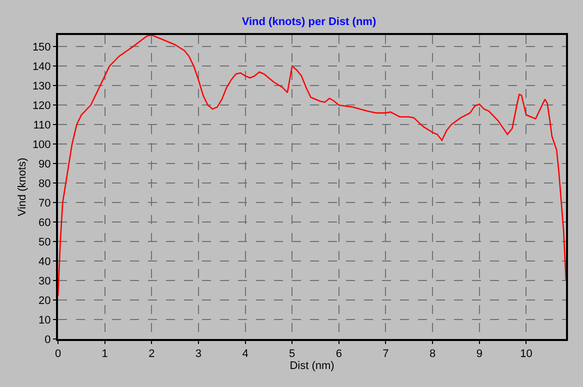 The width and height of the screenshot is (583, 387). What do you see at coordinates (41, 106) in the screenshot?
I see `y-tick-label: 120` at bounding box center [41, 106].